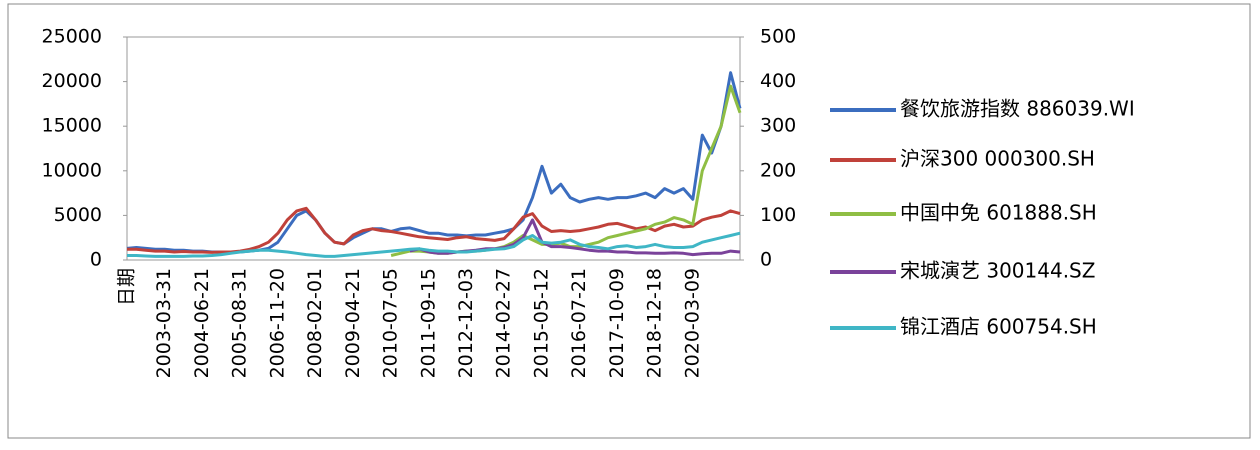  What do you see at coordinates (778, 170) in the screenshot?
I see `y2-tick-label: 200` at bounding box center [778, 170].